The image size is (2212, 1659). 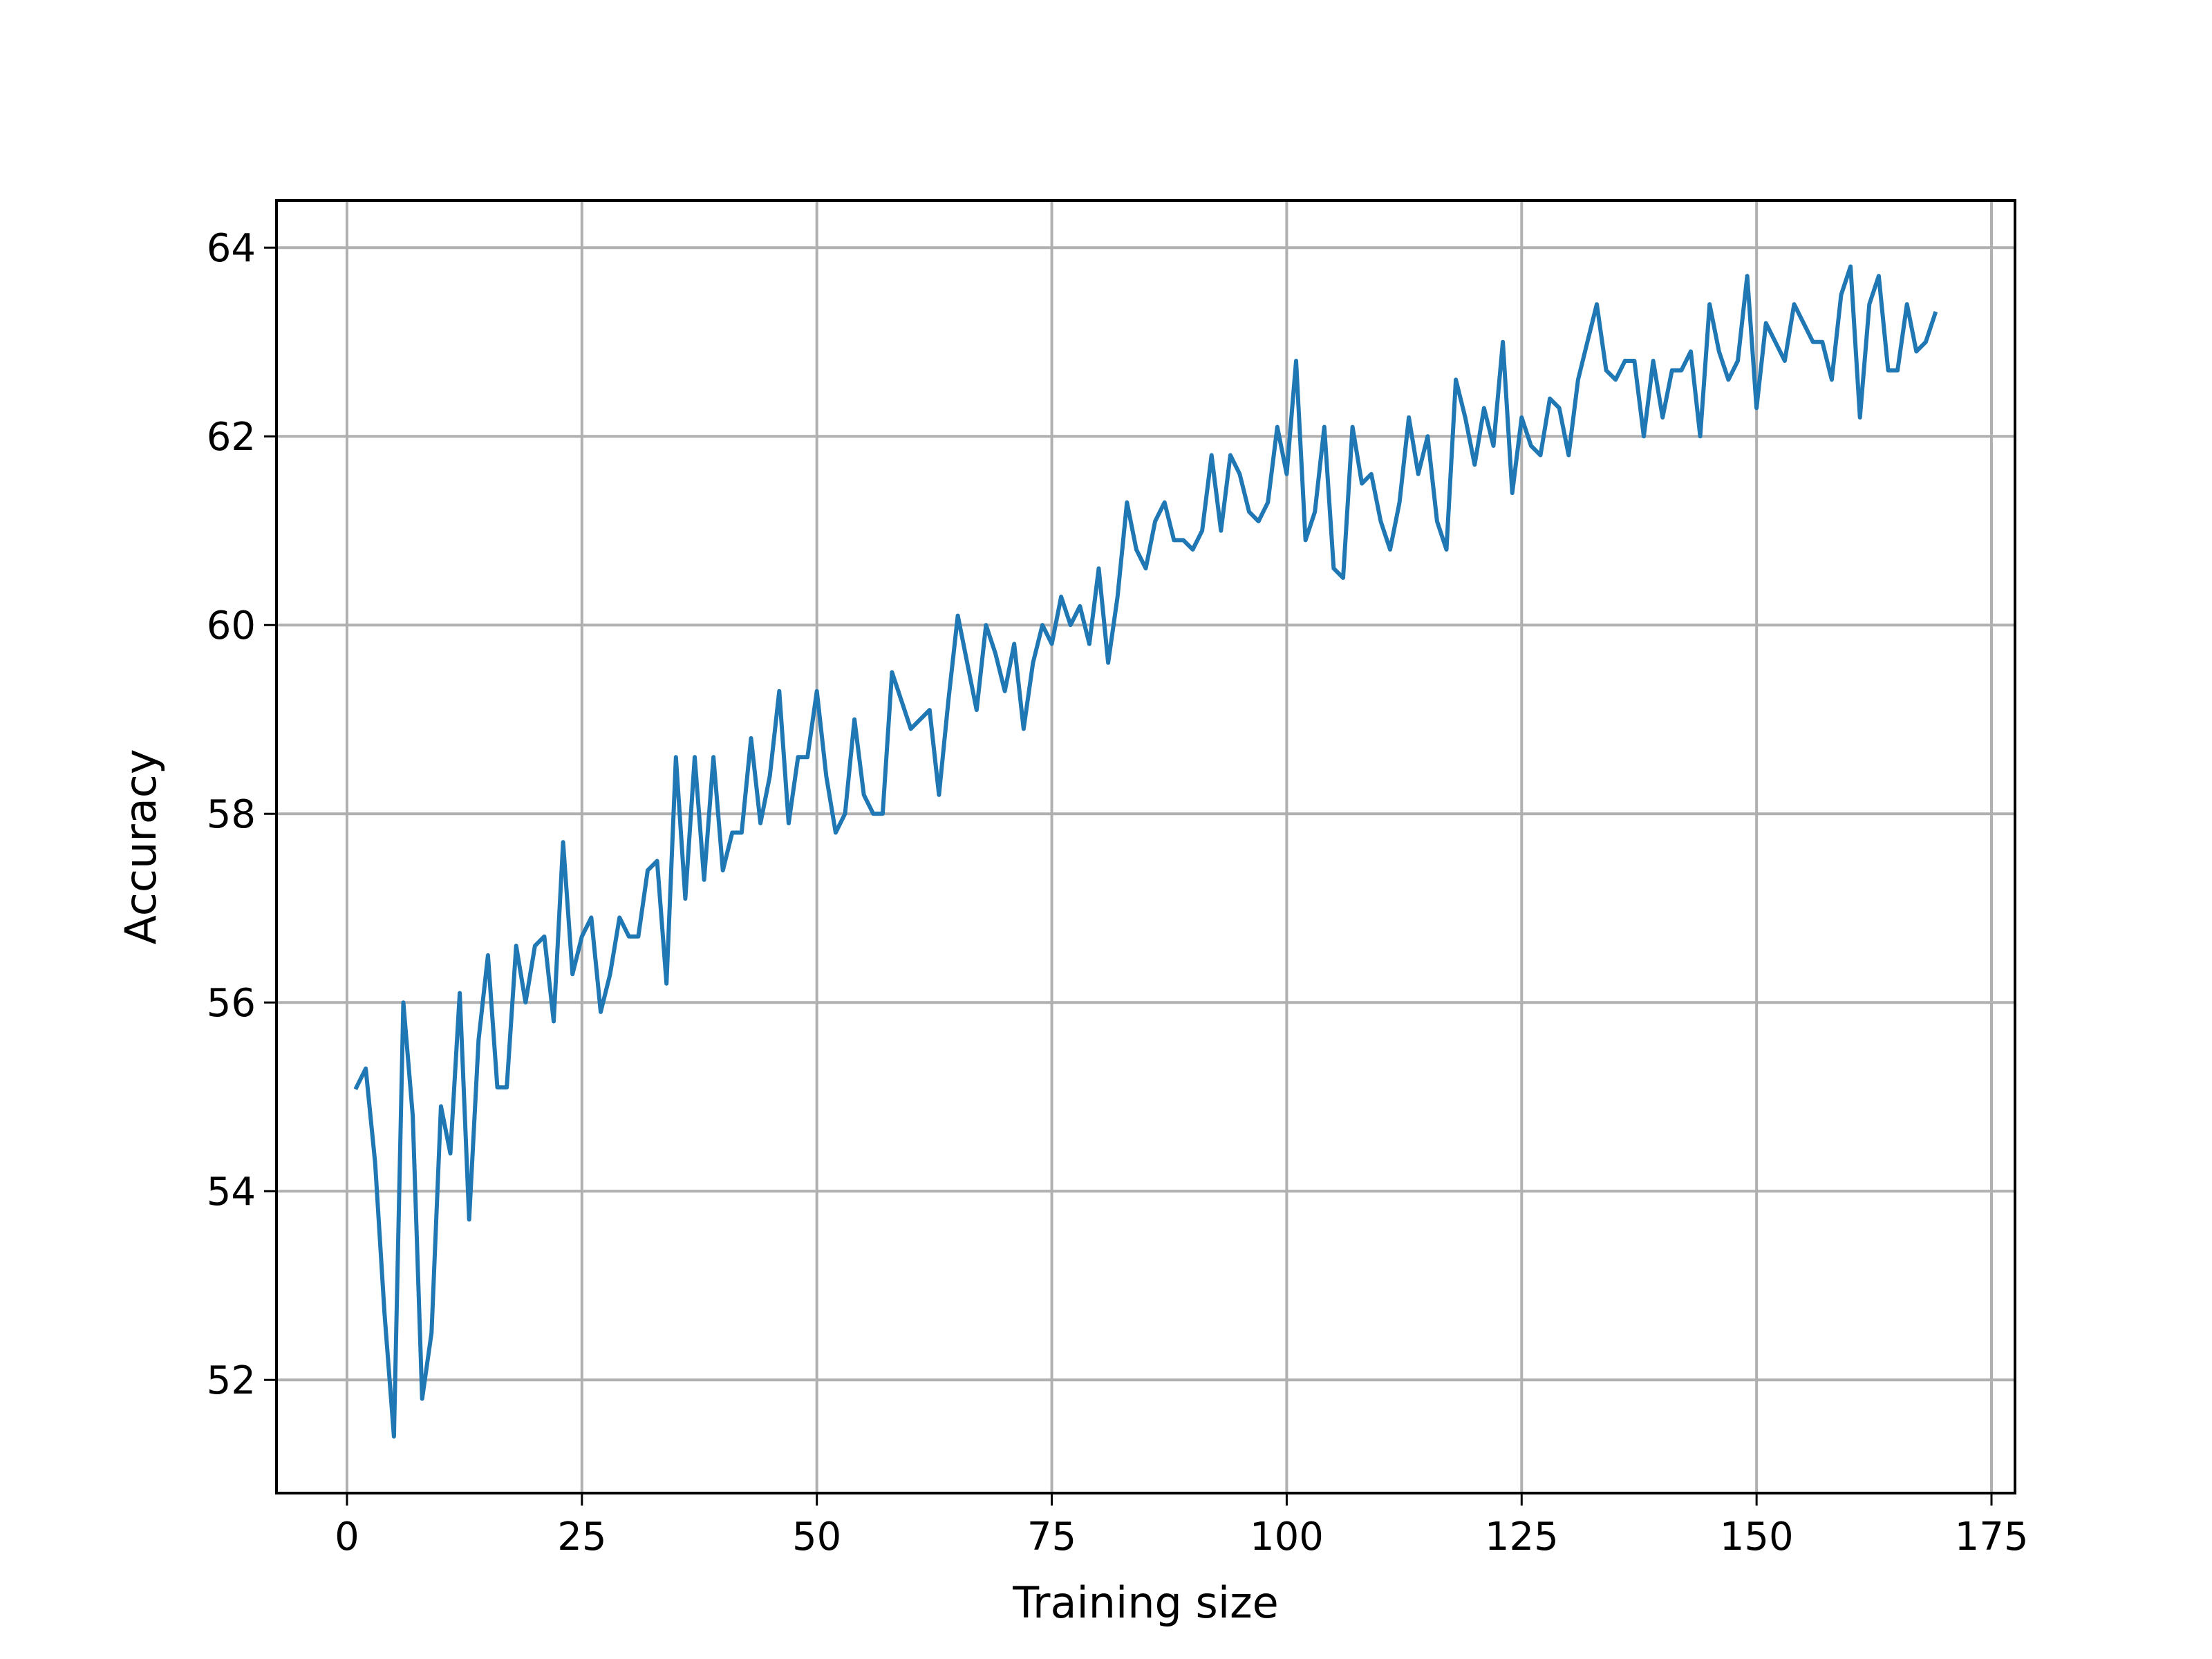 What do you see at coordinates (1992, 1537) in the screenshot?
I see `x-tick-label: 175` at bounding box center [1992, 1537].